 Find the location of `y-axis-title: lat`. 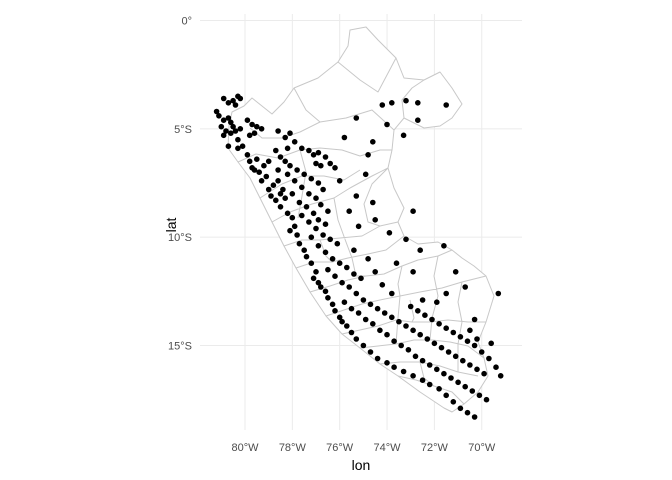

y-axis-title: lat is located at coordinates (171, 225).